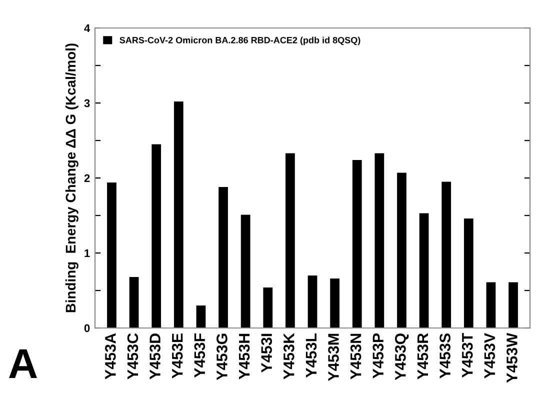 Image resolution: width=536 pixels, height=396 pixels. What do you see at coordinates (87, 28) in the screenshot?
I see `y-tick-label: 4` at bounding box center [87, 28].